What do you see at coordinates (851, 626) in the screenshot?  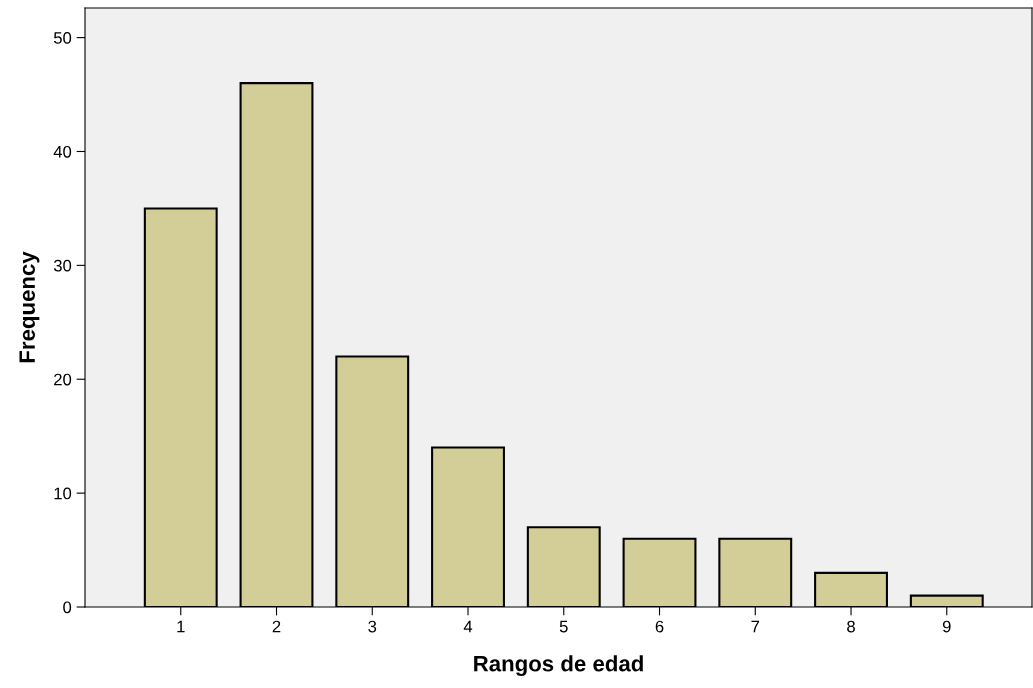 I see `x-tick-label: 8` at bounding box center [851, 626].